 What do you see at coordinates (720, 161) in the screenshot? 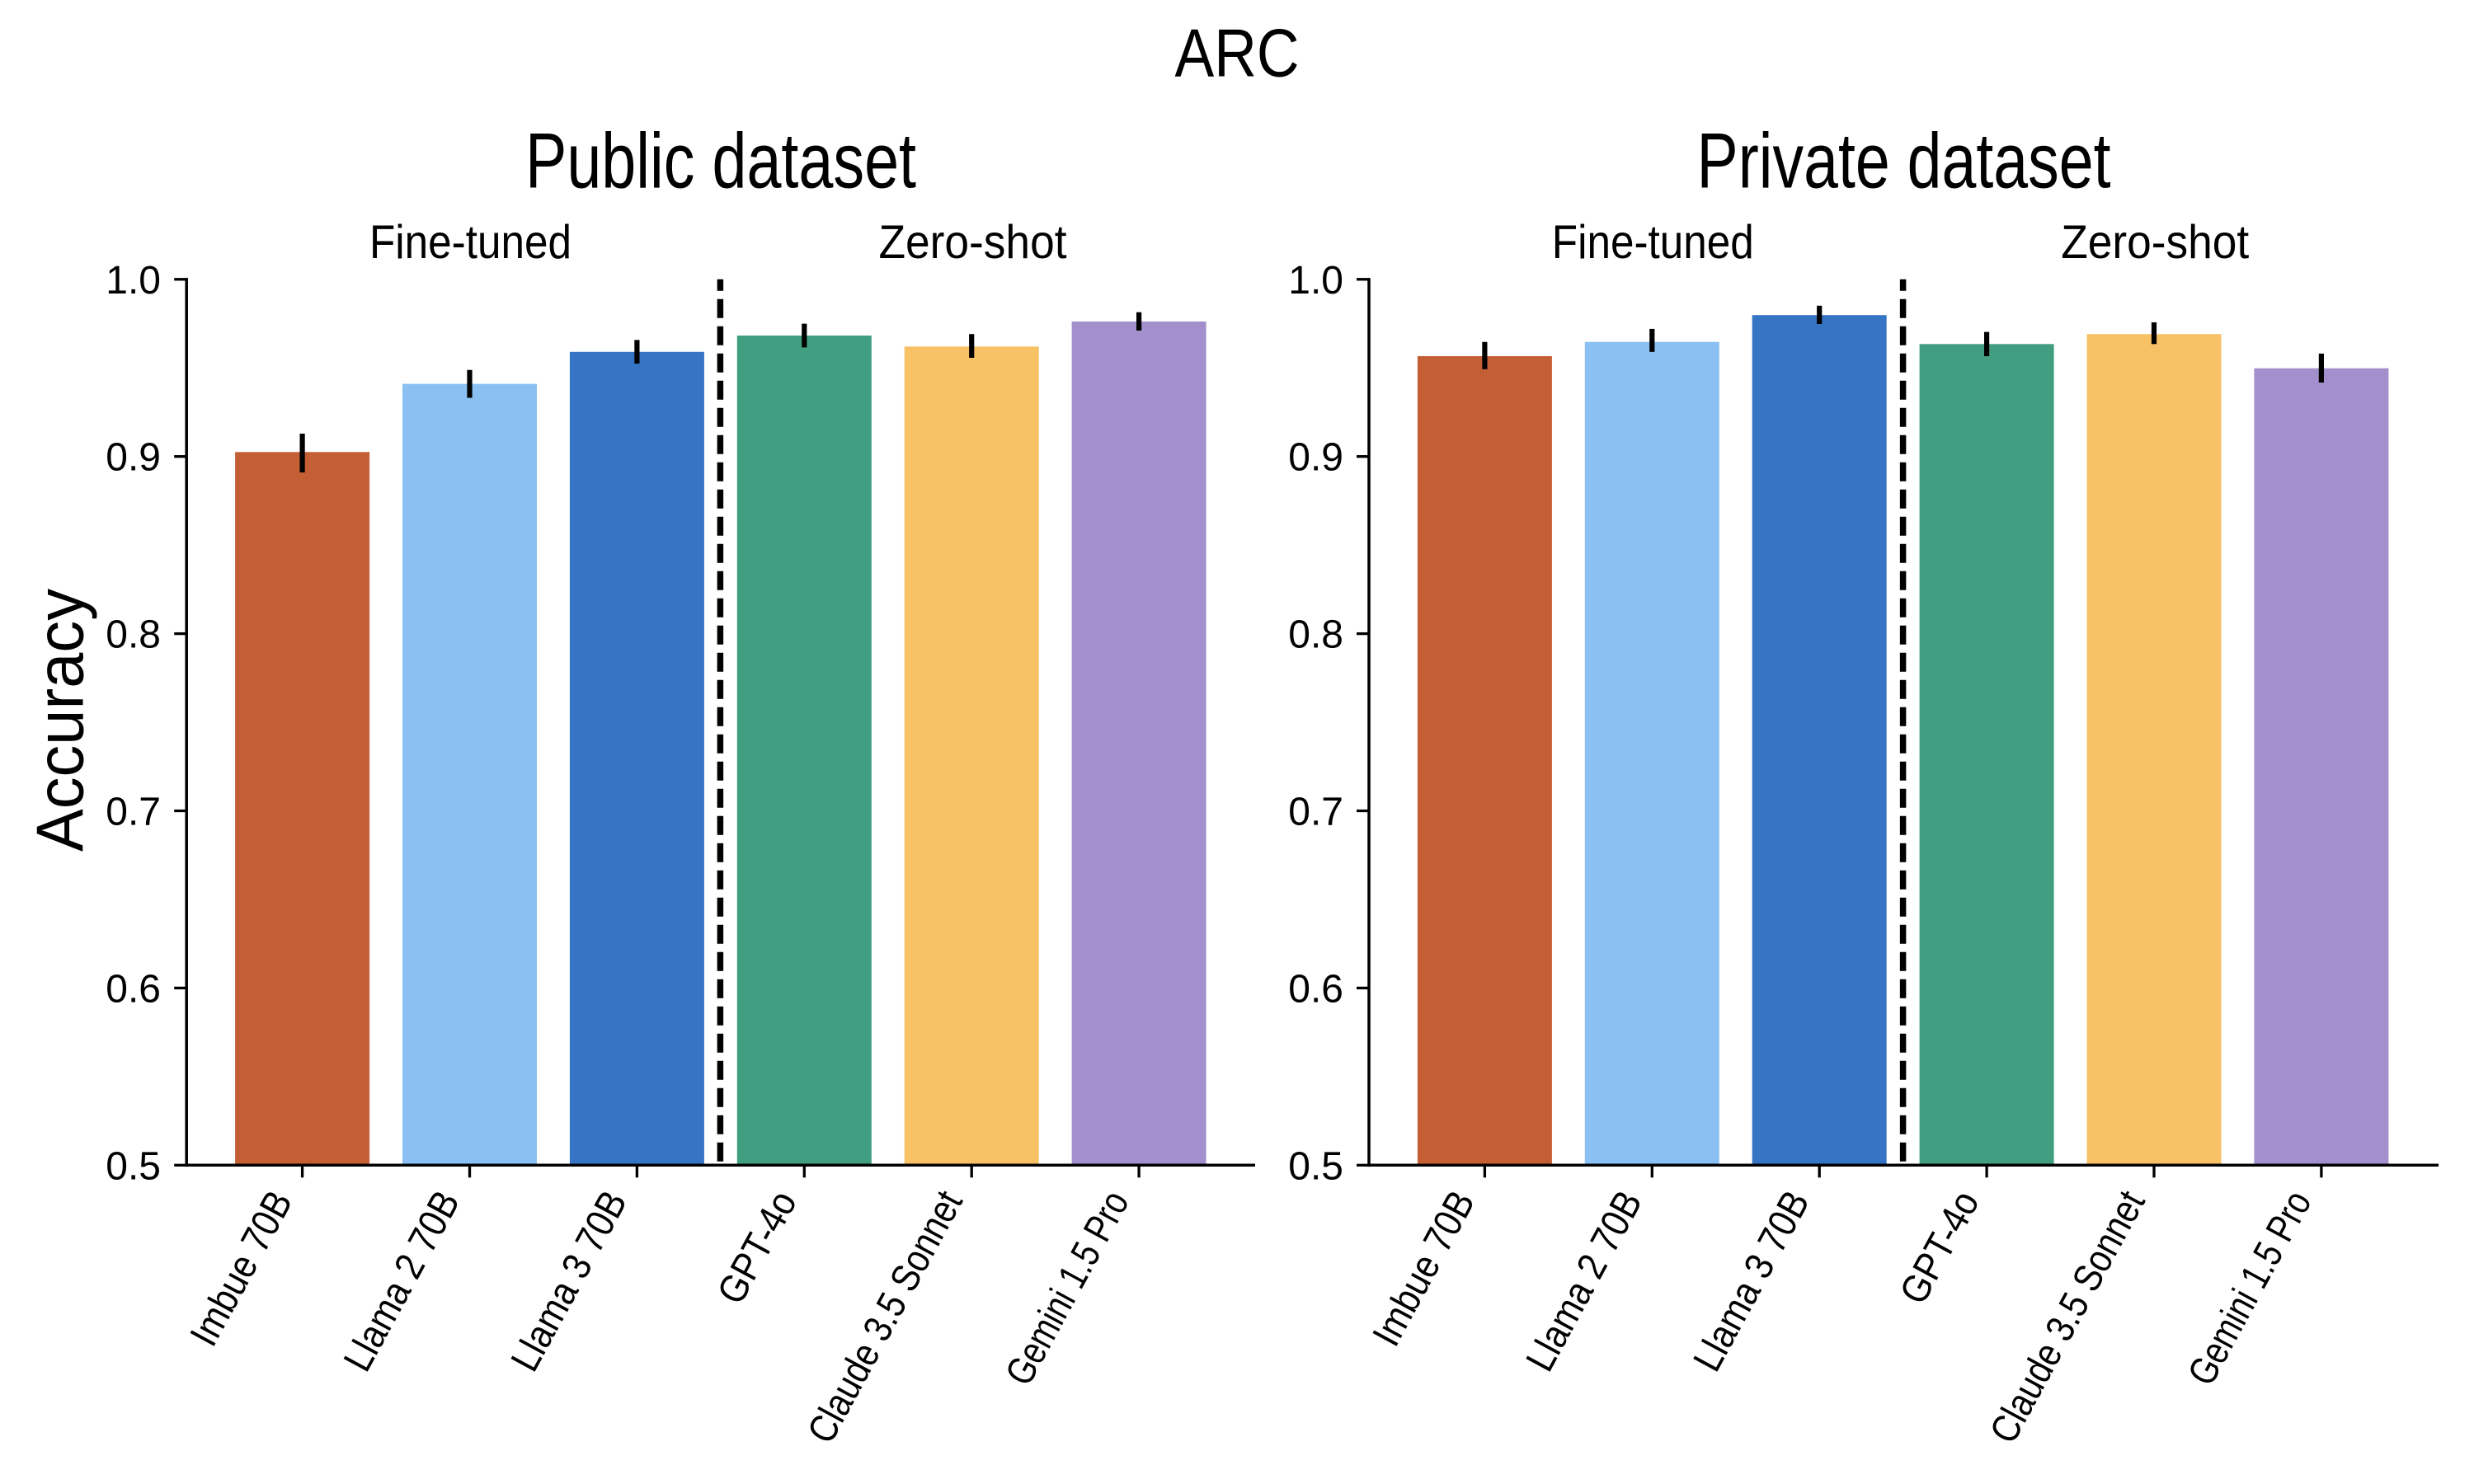
I see `svg-text: Public dataset` at bounding box center [720, 161].